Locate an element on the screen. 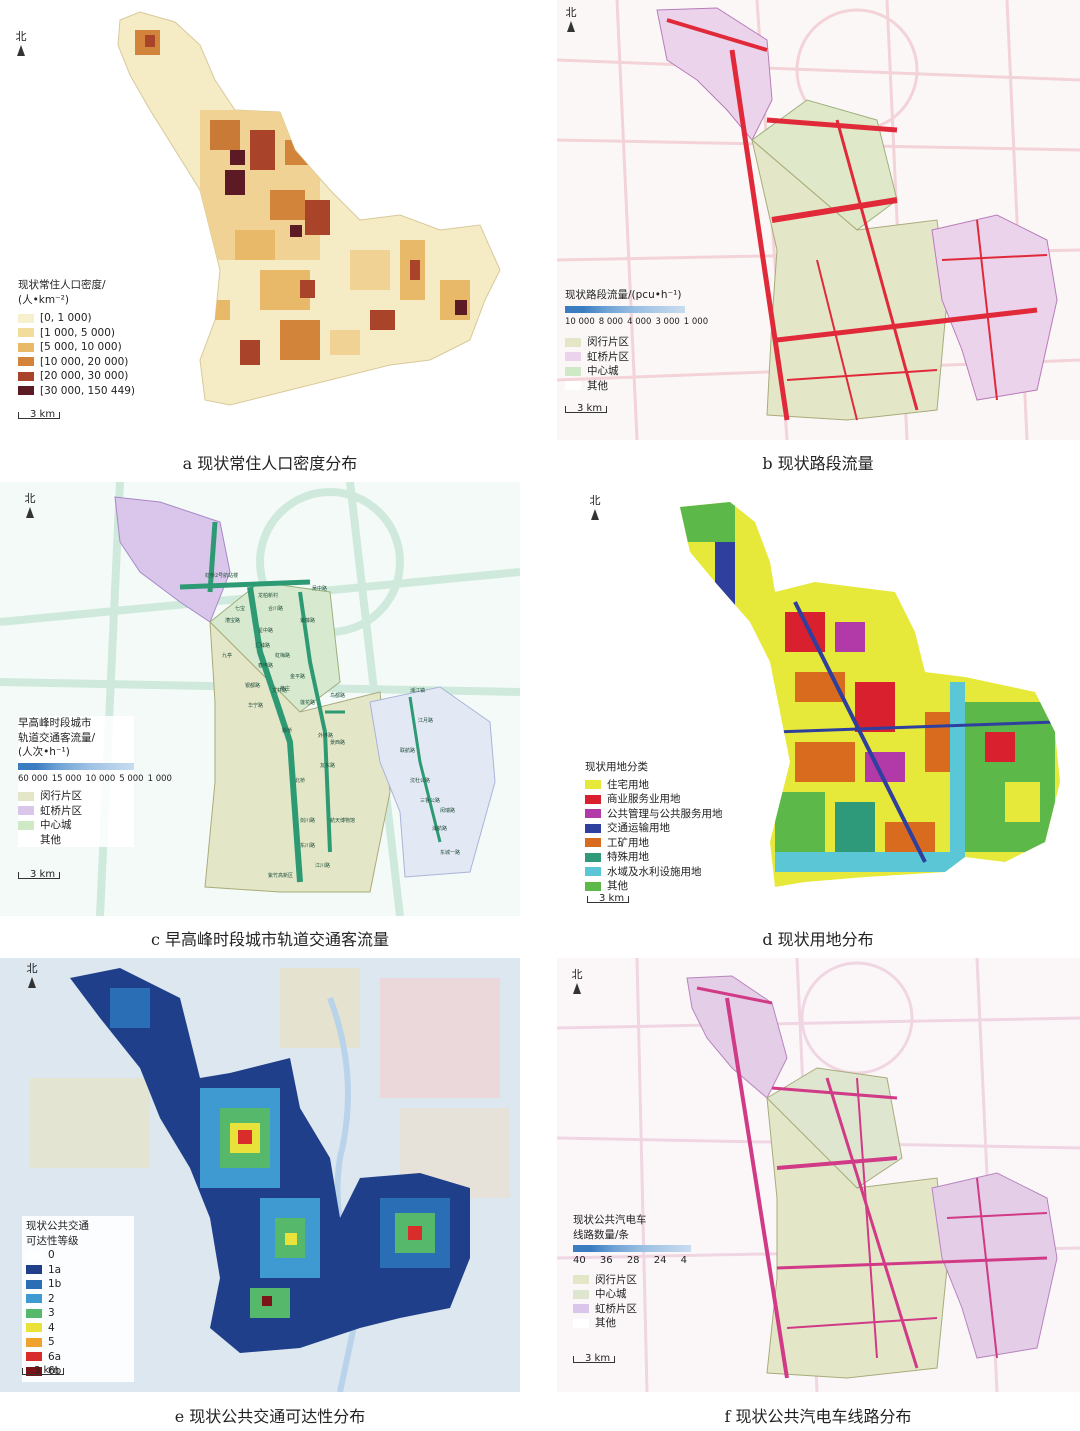 This screenshot has width=1080, height=1431. legend-e: 现状公共交通 可达性等级 0 1a 1b 2 3 4 5 6a 6b is located at coordinates (78, 1299).